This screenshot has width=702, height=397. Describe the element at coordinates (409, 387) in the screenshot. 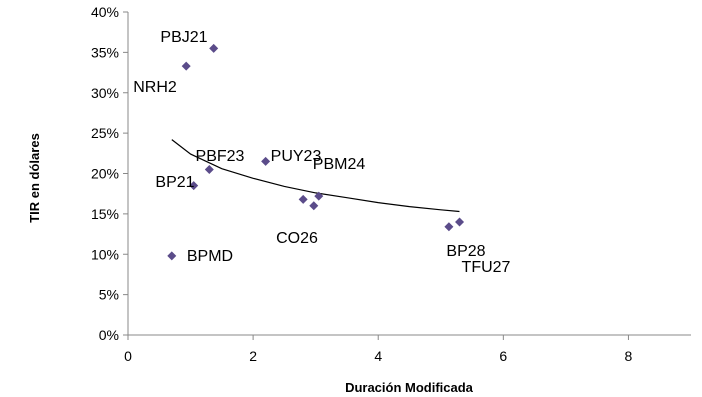

I see `x-axis-title: Duración Modificada` at that location.